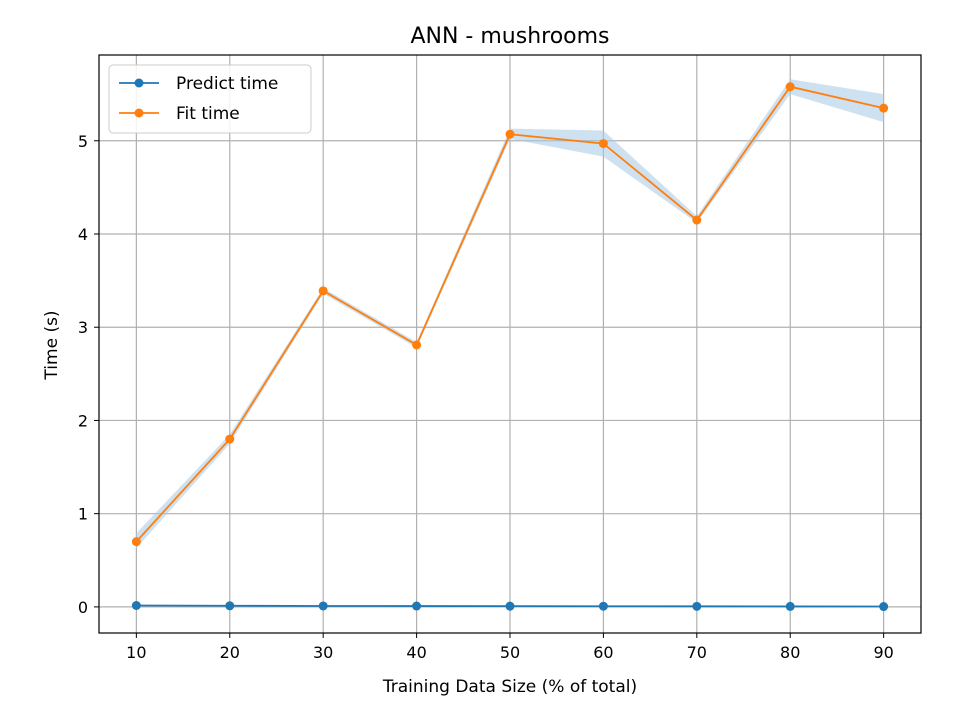 Image resolution: width=960 pixels, height=720 pixels. What do you see at coordinates (83, 514) in the screenshot?
I see `y-tick-label: 1` at bounding box center [83, 514].